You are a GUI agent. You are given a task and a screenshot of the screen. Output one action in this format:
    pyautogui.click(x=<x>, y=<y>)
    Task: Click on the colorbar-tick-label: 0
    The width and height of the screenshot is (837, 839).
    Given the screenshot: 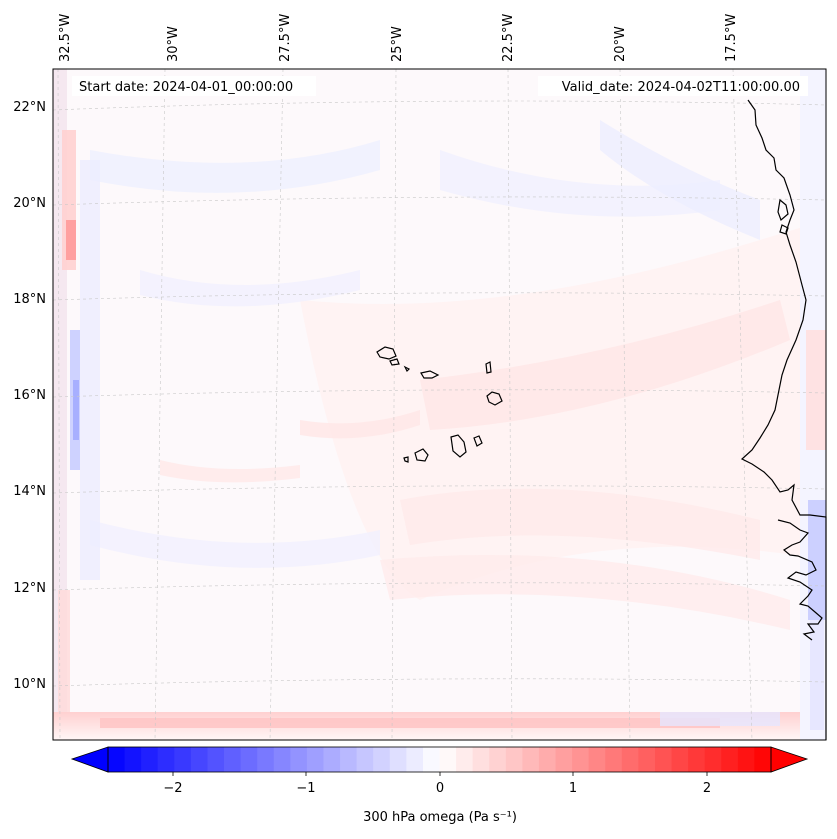 What is the action you would take?
    pyautogui.click(x=440, y=788)
    